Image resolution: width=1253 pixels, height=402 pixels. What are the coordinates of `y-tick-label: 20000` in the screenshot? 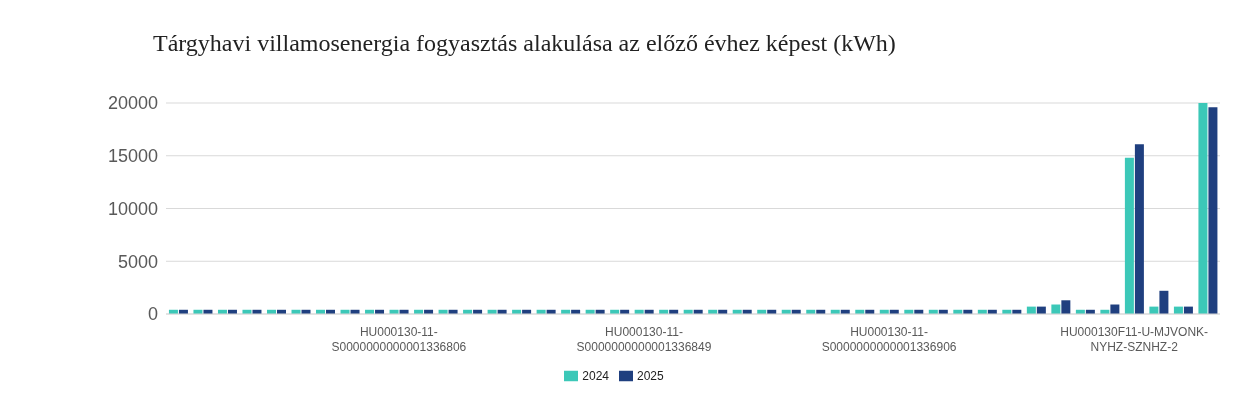 It's located at (132, 103).